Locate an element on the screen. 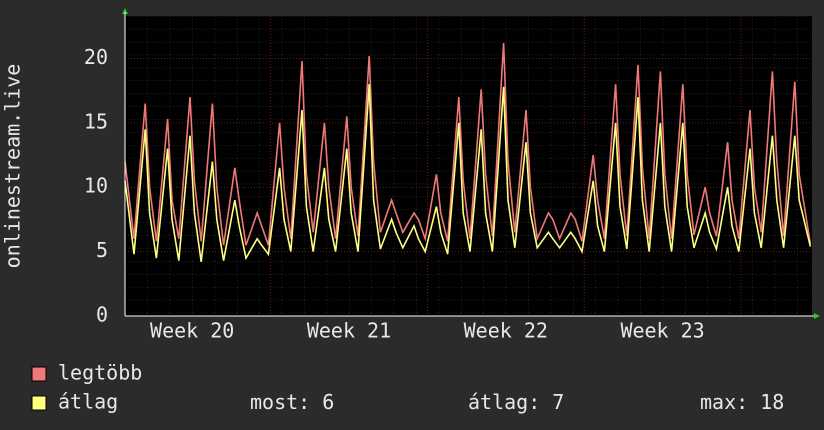  y-tick-label: 20 is located at coordinates (96, 57).